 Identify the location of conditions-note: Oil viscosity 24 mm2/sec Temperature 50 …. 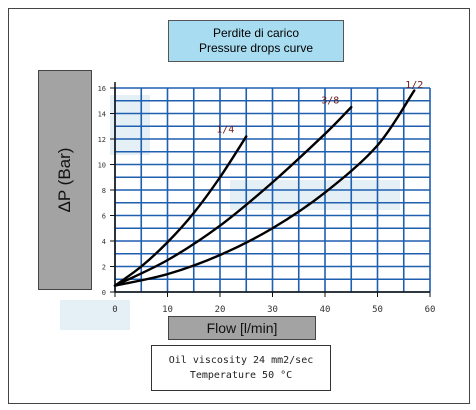
(241, 368).